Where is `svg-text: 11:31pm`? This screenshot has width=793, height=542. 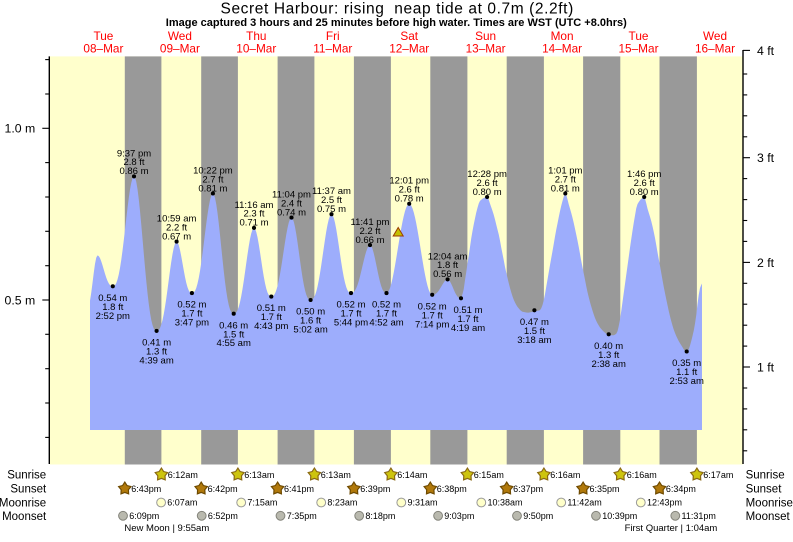
svg-text: 11:31pm is located at coordinates (699, 516).